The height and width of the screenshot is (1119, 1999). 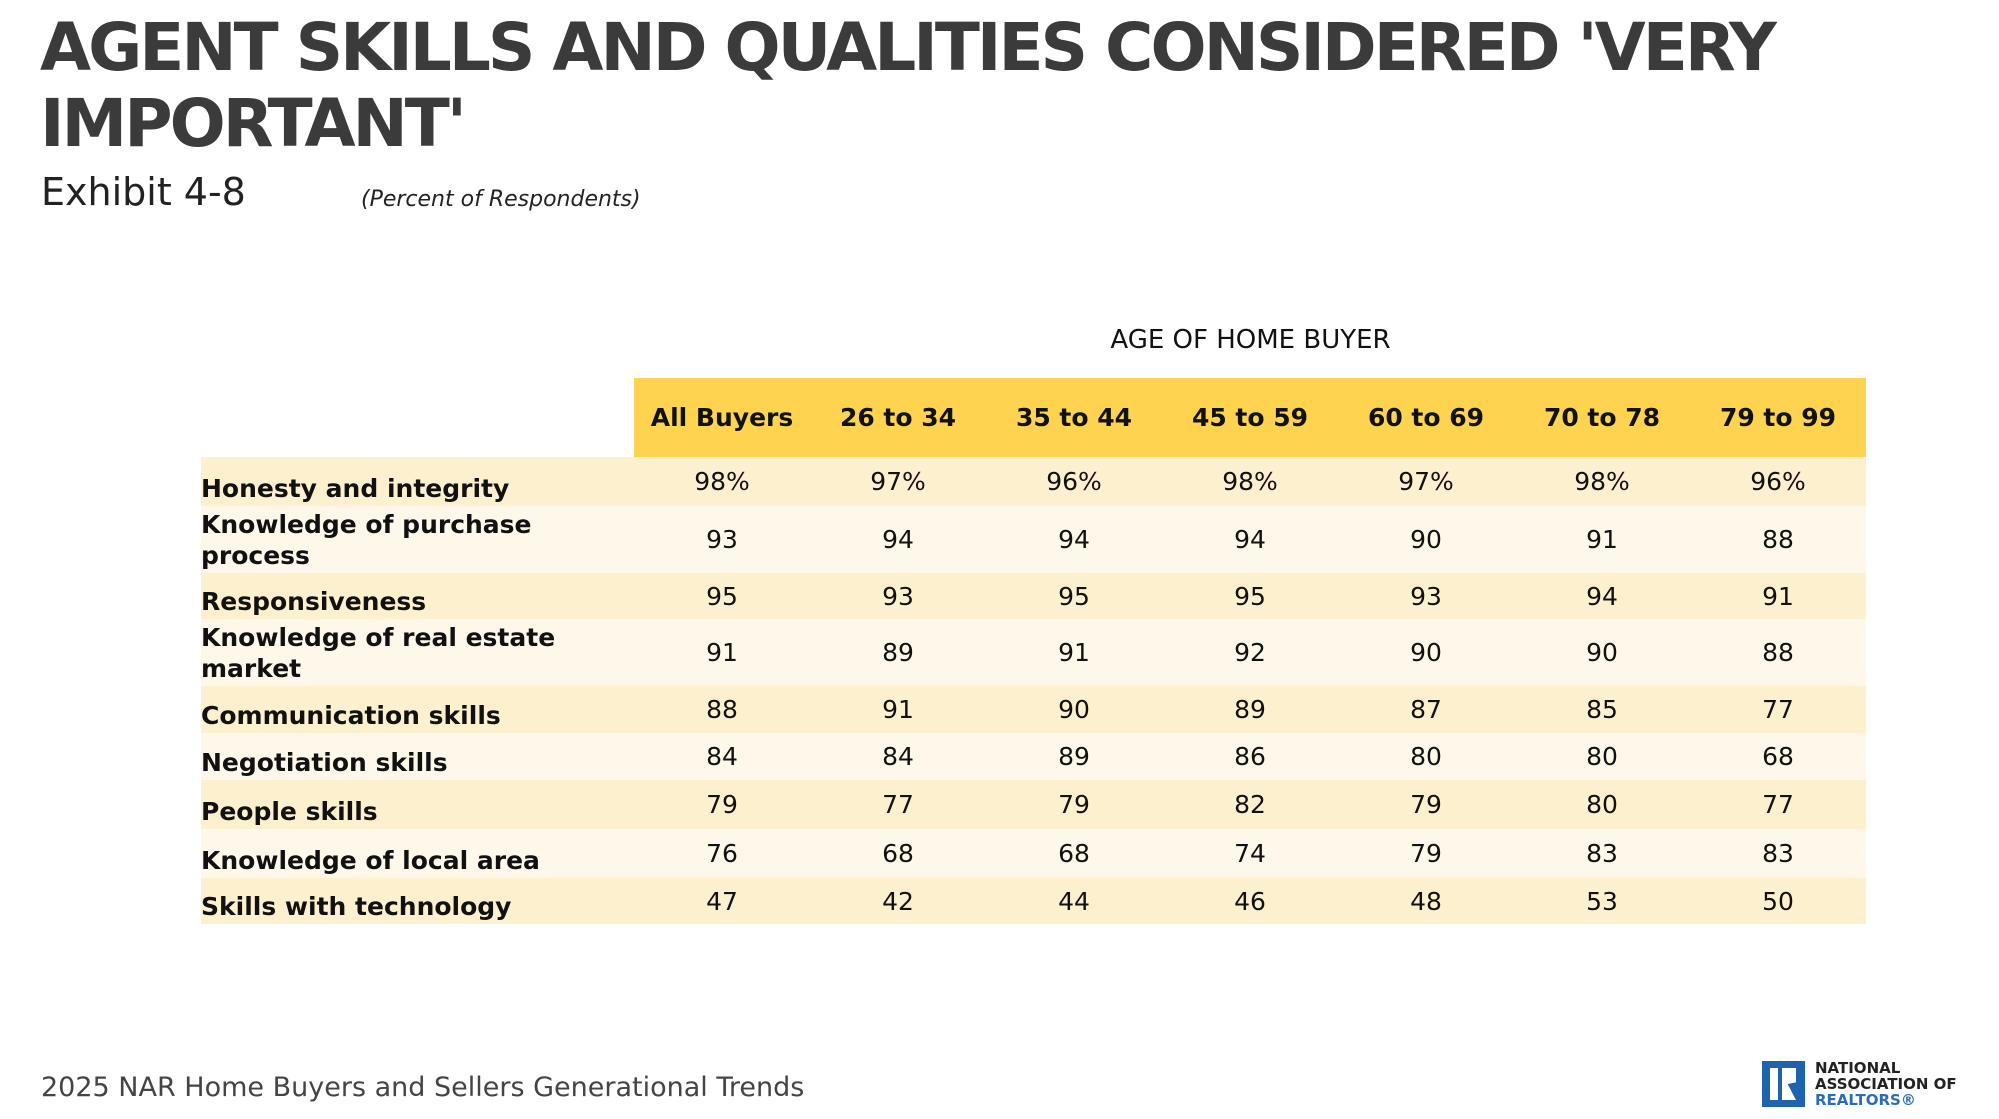 What do you see at coordinates (417, 417) in the screenshot?
I see `blank-header-cell` at bounding box center [417, 417].